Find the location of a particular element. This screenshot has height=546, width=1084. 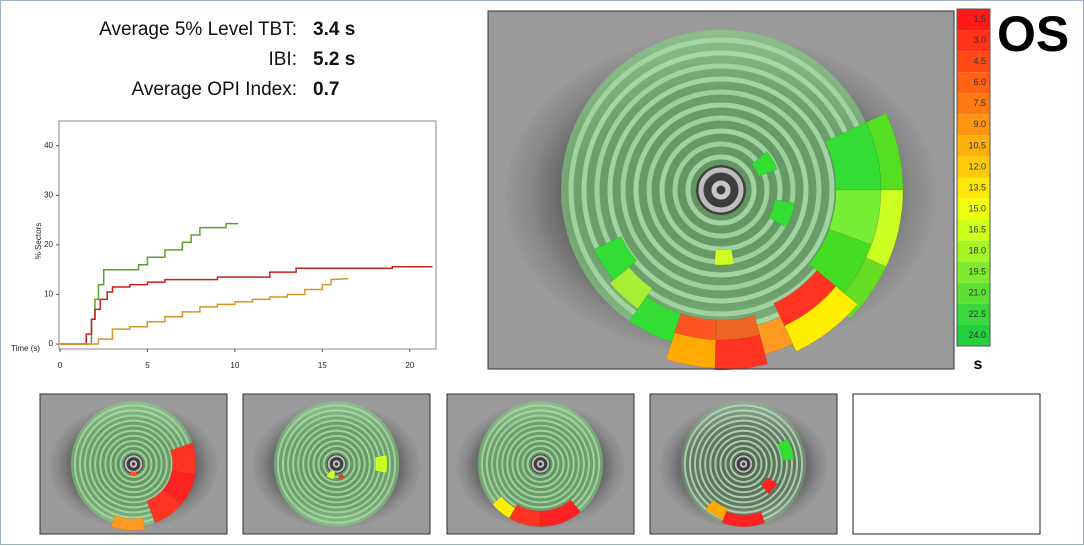

x-tick-label: 0 is located at coordinates (60, 365).